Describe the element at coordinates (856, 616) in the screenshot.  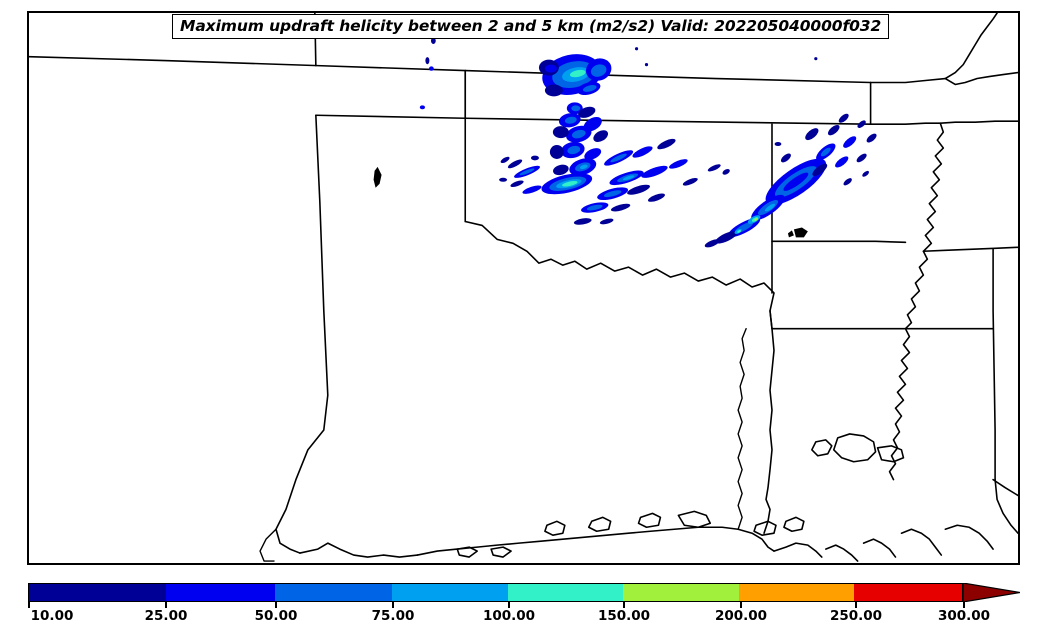
I see `colorbar-label-250.00: 250.00` at that location.